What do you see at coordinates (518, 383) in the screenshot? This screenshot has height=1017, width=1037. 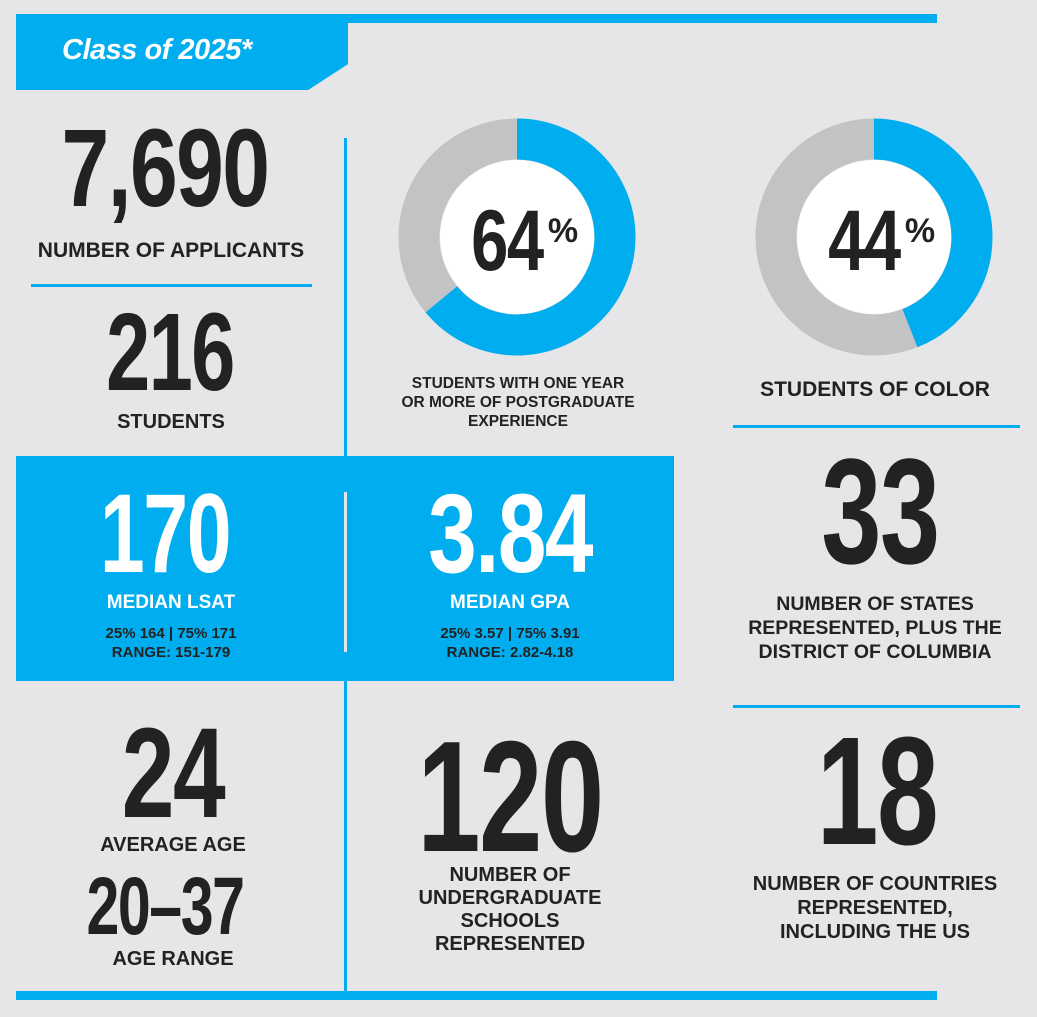 I see `postgrad-label-line1: STUDENTS WITH ONE YEAR` at bounding box center [518, 383].